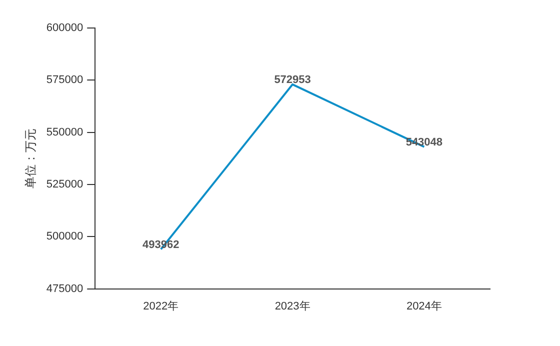 The width and height of the screenshot is (560, 346). What do you see at coordinates (65, 288) in the screenshot?
I see `y-tick-label: 475000` at bounding box center [65, 288].